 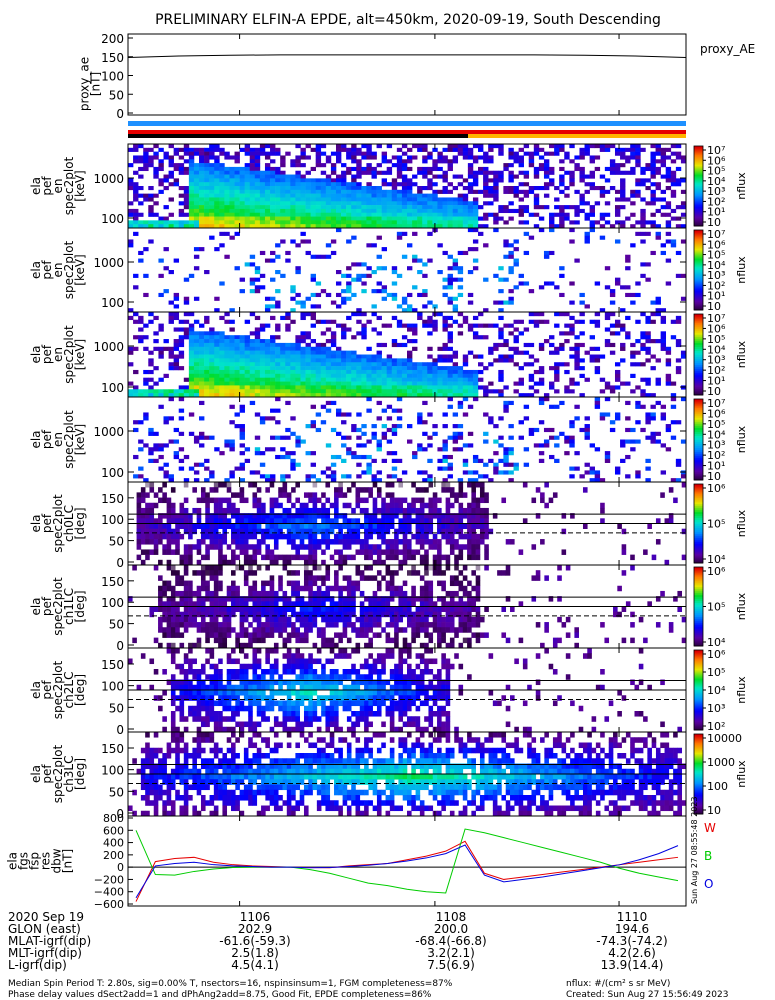 What do you see at coordinates (716, 424) in the screenshot?
I see `colorbar-tick-label: 10⁵` at bounding box center [716, 424].